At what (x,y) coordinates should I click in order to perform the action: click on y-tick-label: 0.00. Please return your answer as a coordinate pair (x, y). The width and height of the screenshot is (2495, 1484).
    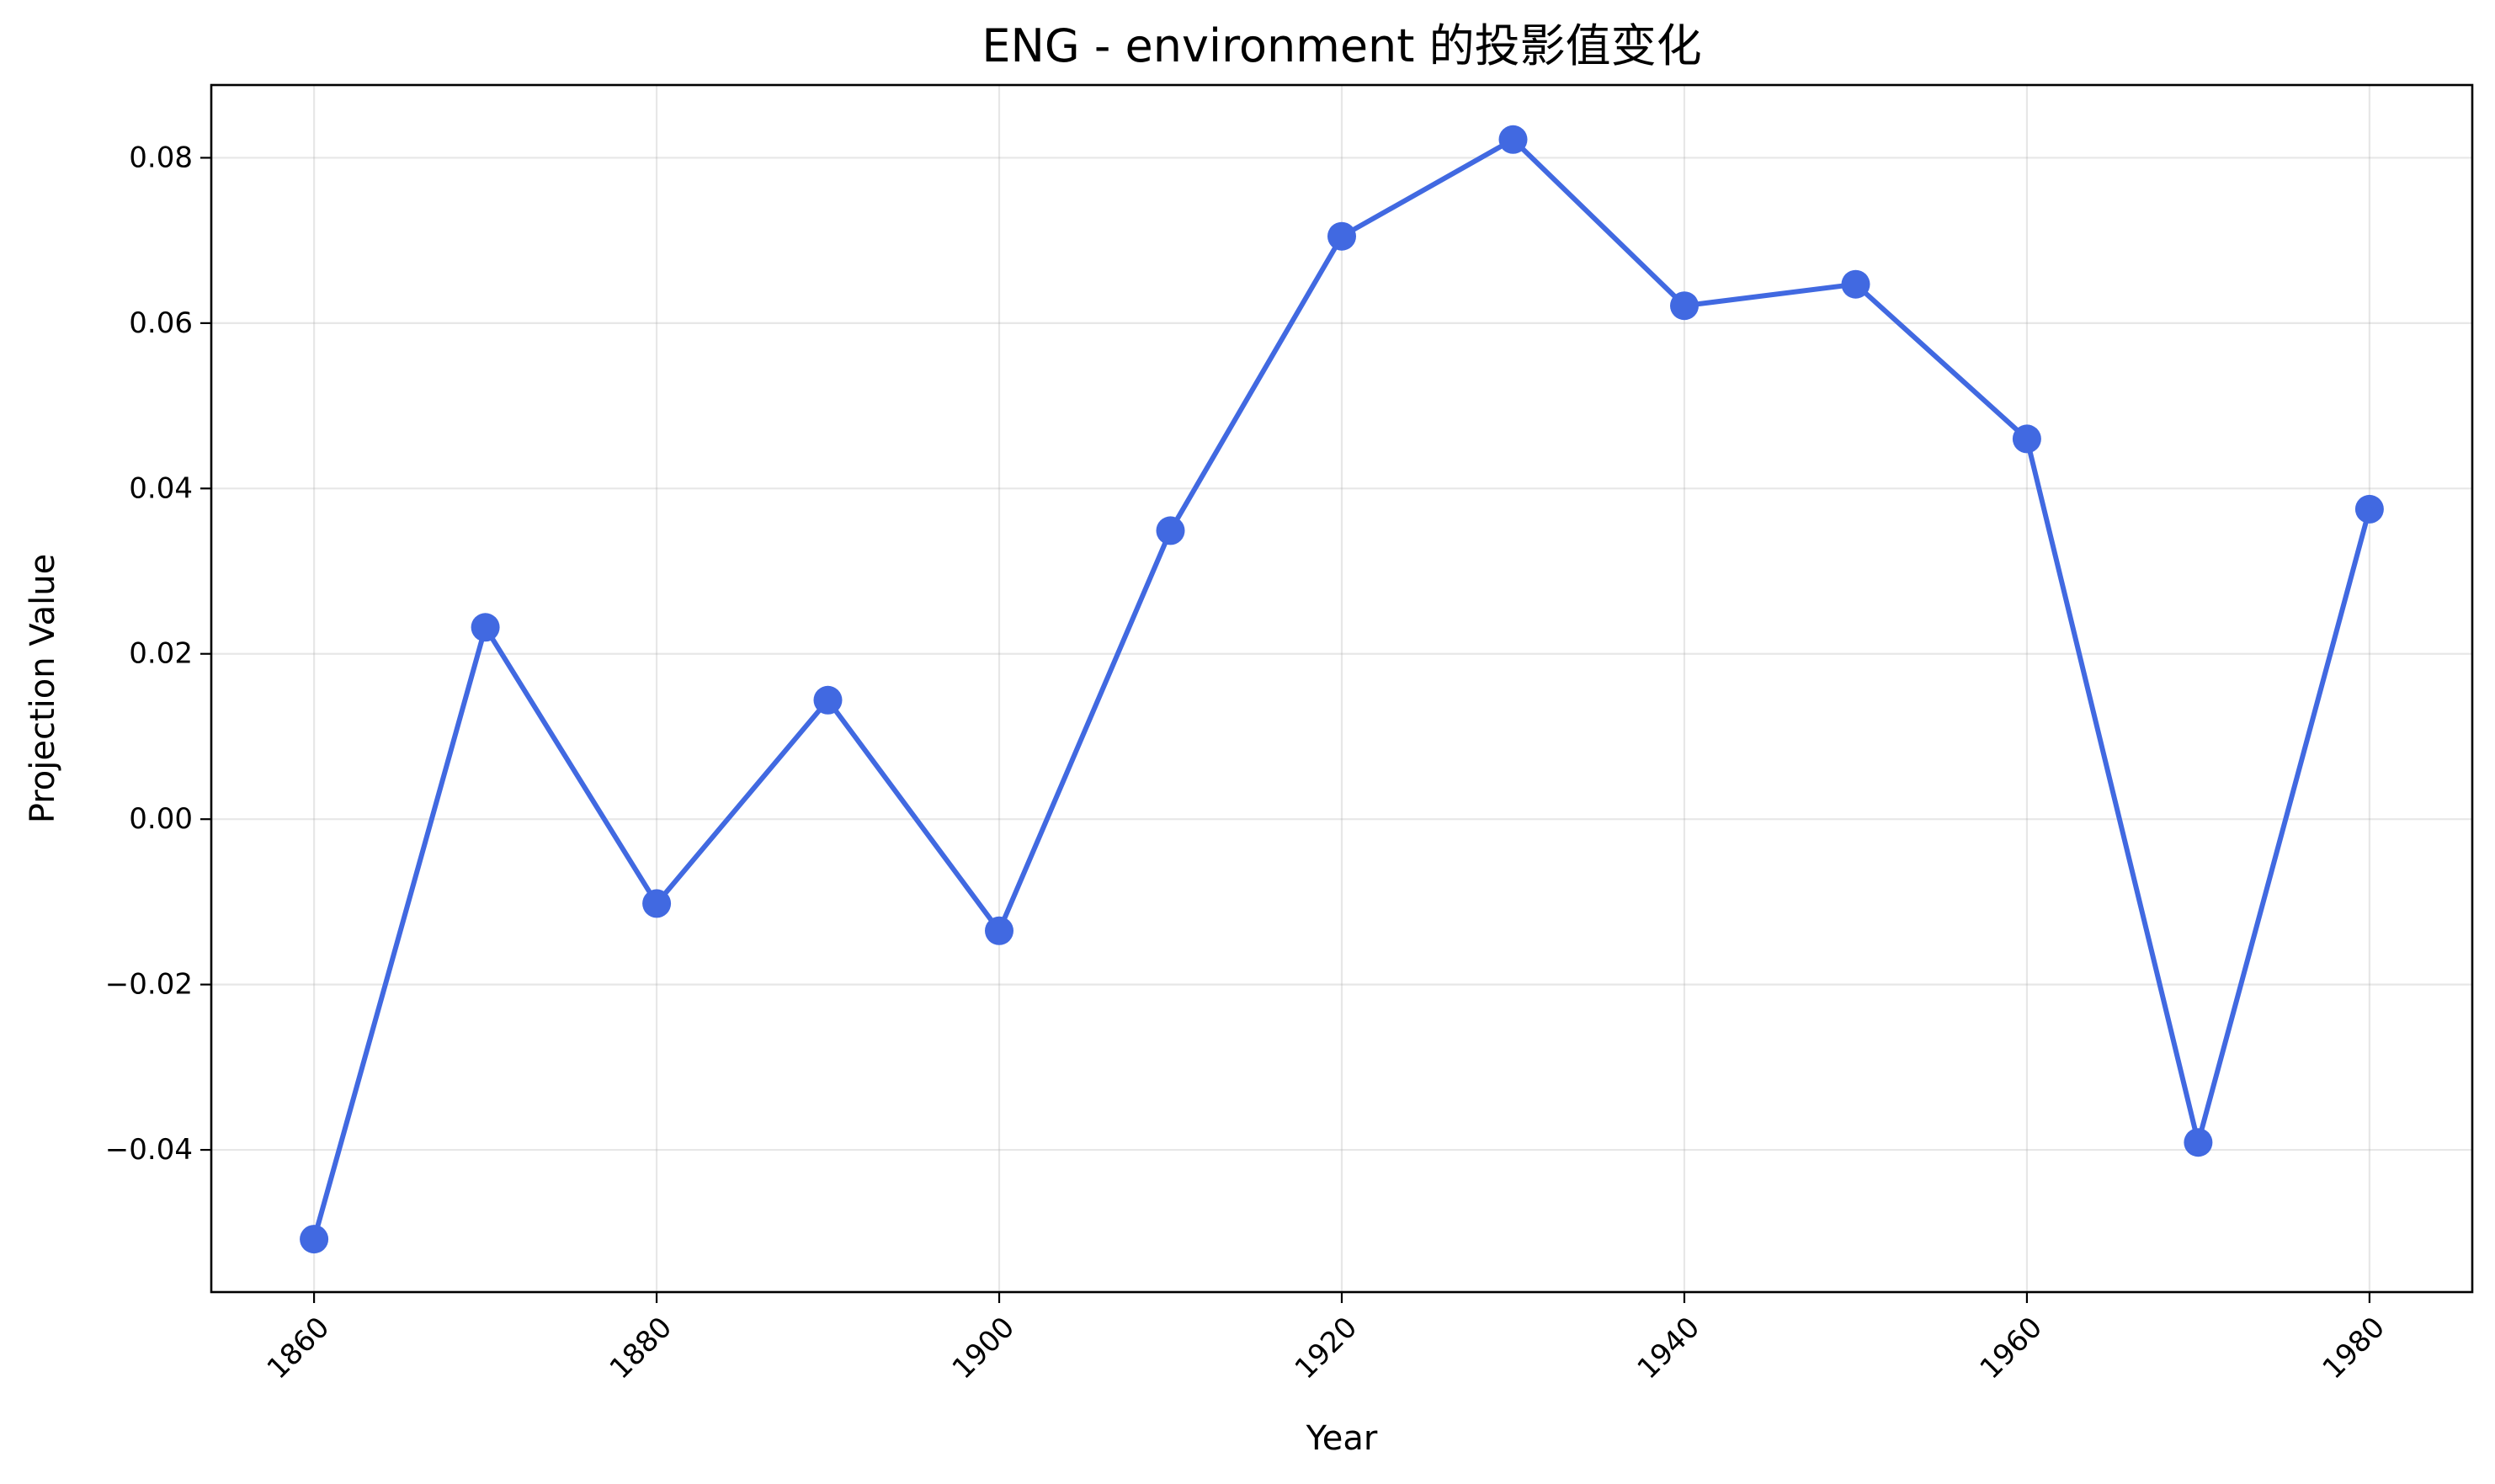
    Looking at the image, I should click on (161, 819).